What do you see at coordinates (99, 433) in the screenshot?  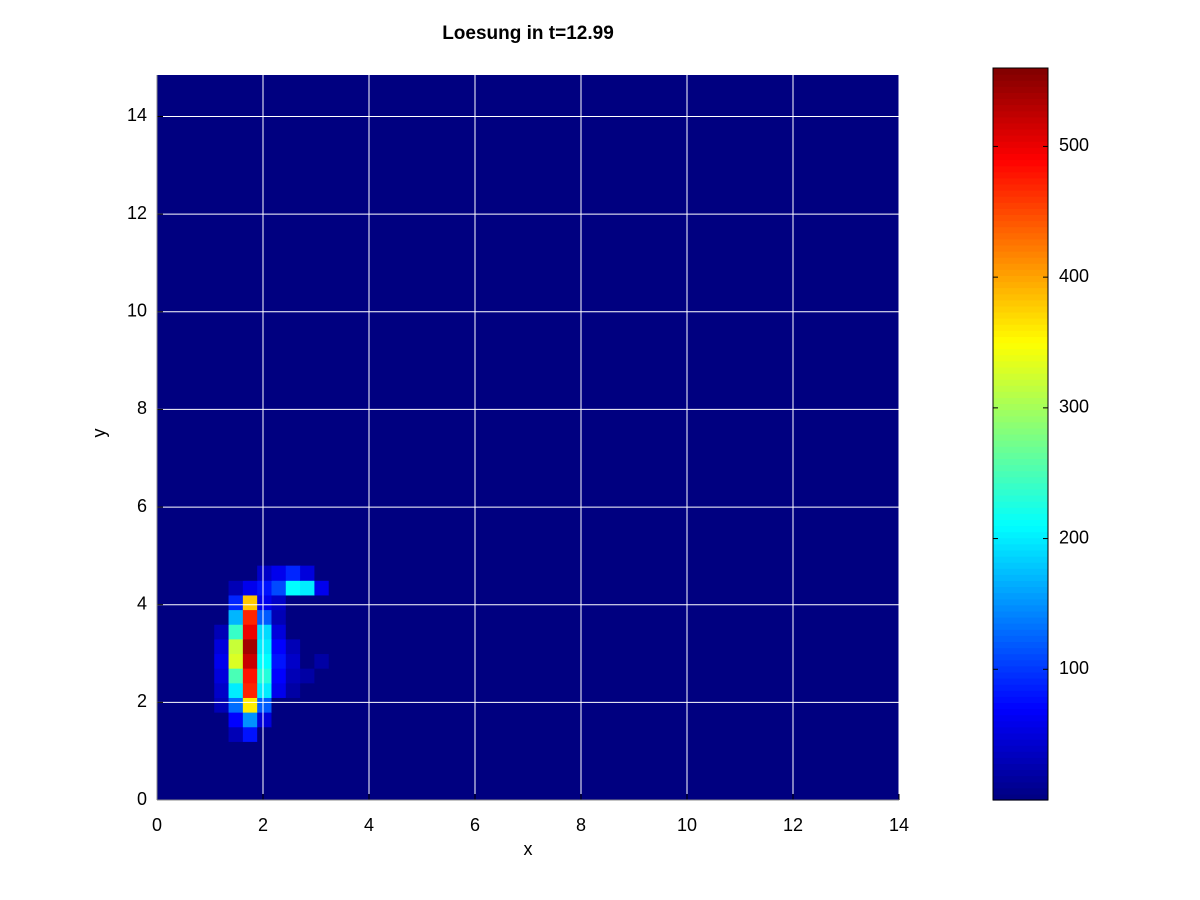 I see `y-axis-label: y` at bounding box center [99, 433].